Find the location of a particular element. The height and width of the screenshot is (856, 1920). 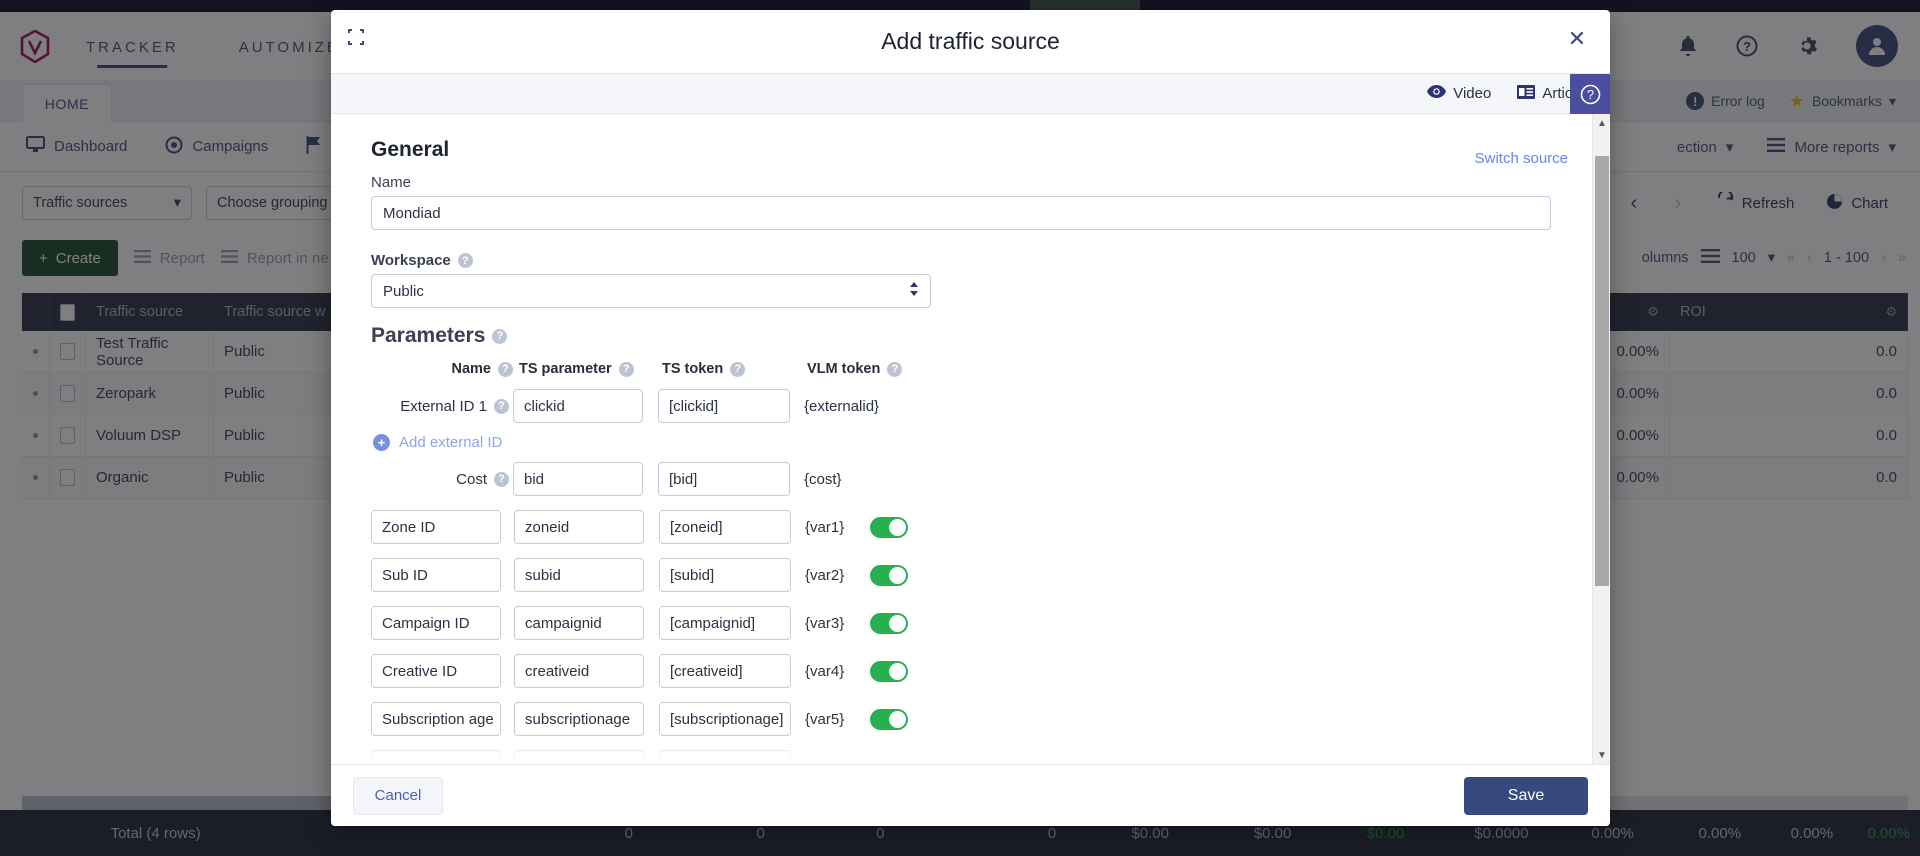

section-title-parameters: Parameters is located at coordinates (428, 335).